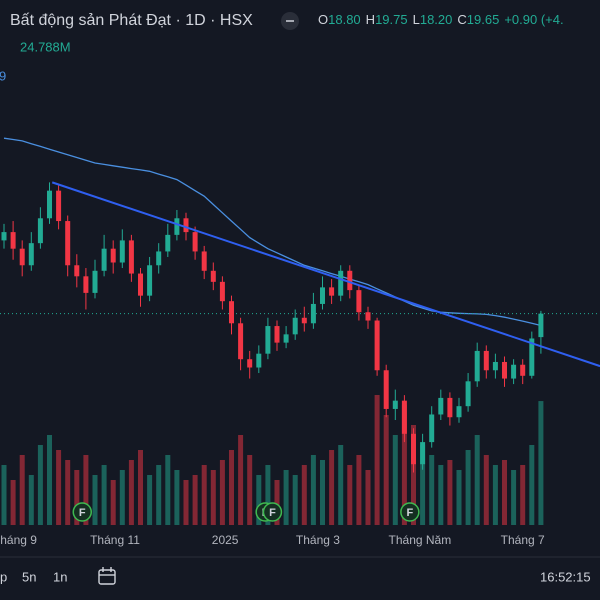  Describe the element at coordinates (318, 540) in the screenshot. I see `x-tick-label: Tháng 3` at that location.